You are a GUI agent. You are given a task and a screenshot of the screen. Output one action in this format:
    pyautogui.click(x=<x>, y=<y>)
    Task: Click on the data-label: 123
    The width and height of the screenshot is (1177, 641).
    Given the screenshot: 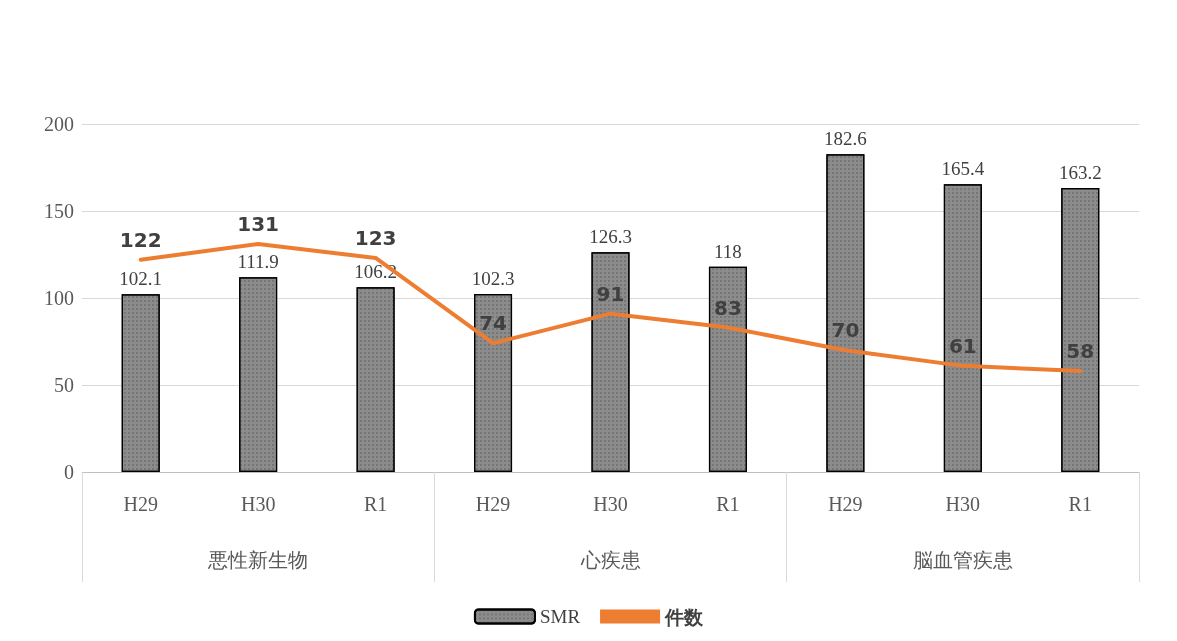 What is the action you would take?
    pyautogui.click(x=375, y=237)
    